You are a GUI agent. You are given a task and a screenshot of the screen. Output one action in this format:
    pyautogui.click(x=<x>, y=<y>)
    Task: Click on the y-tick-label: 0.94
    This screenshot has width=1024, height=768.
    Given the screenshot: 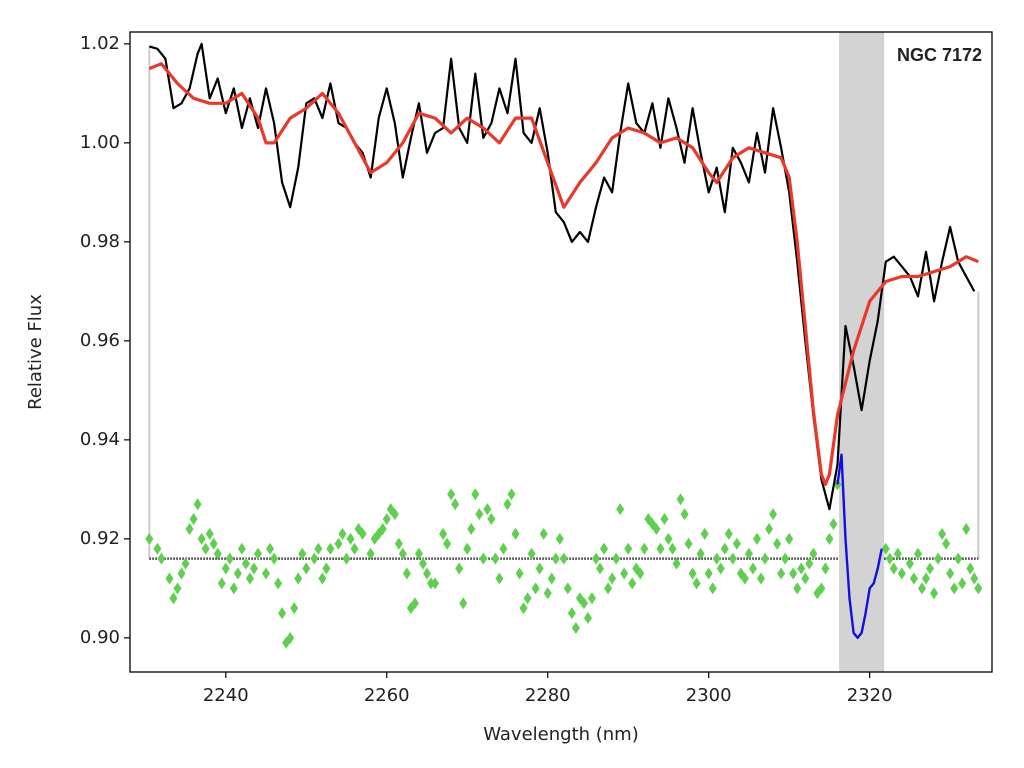 What is the action you would take?
    pyautogui.click(x=100, y=439)
    